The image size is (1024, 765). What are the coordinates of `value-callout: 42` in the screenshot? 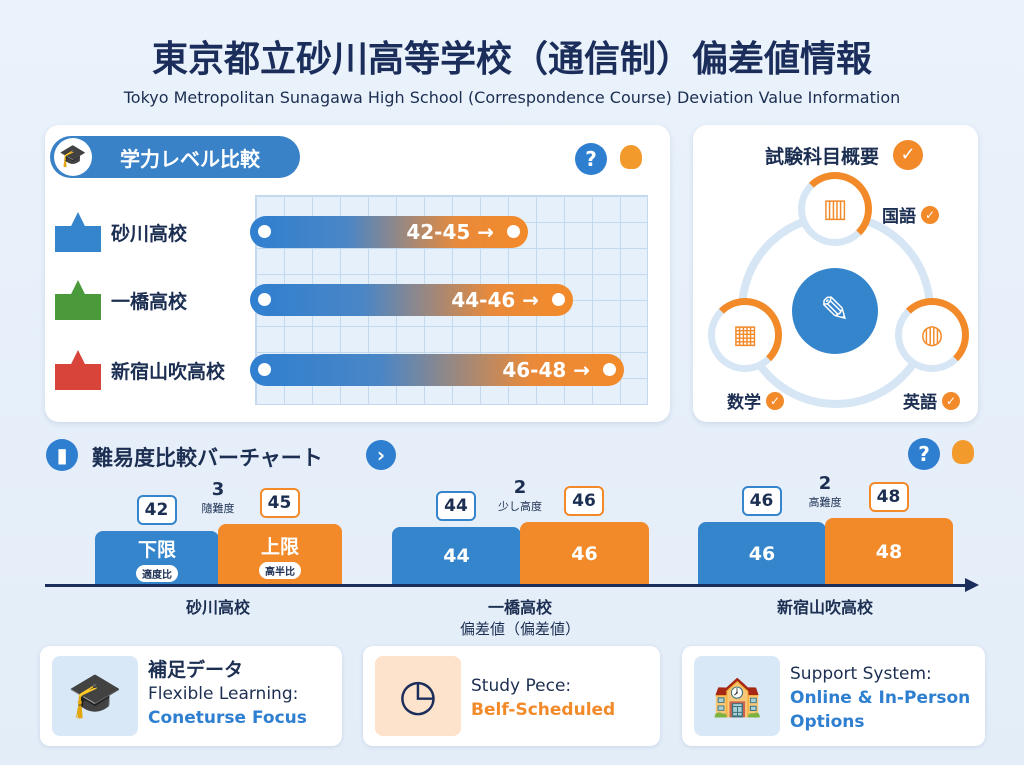 It's located at (156, 510).